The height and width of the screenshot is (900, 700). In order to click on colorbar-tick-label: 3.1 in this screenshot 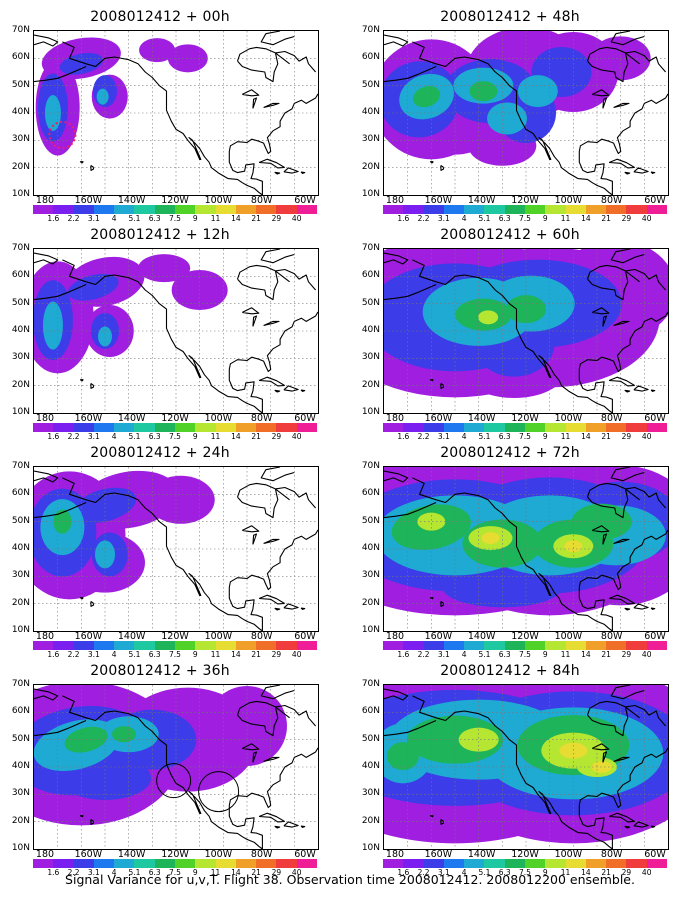, I will do `click(93, 654)`.